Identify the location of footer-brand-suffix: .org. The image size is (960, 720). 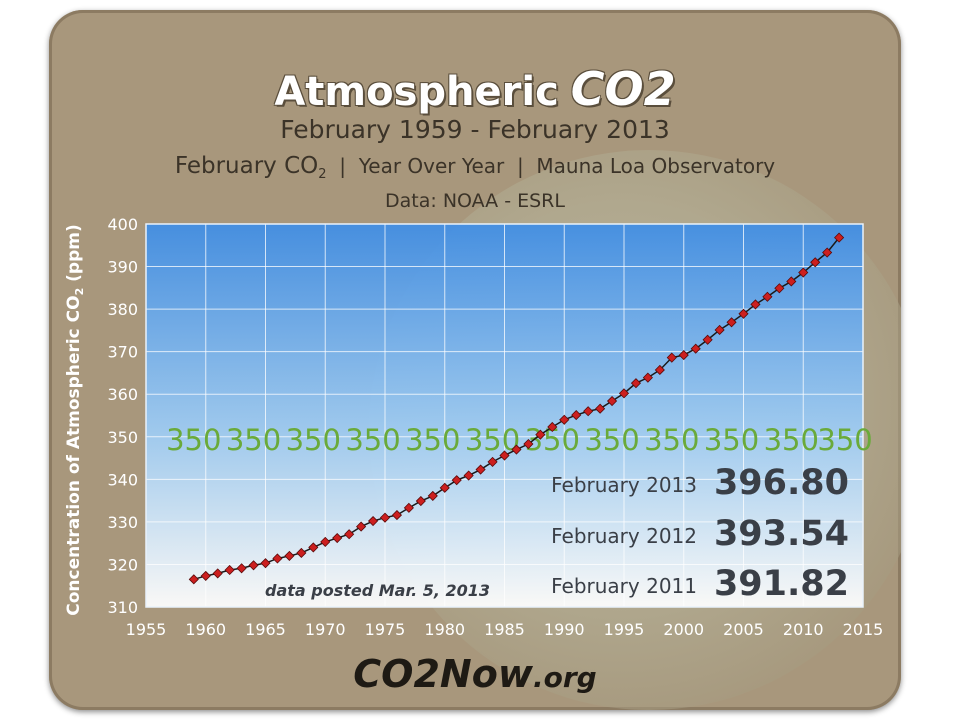
(564, 677).